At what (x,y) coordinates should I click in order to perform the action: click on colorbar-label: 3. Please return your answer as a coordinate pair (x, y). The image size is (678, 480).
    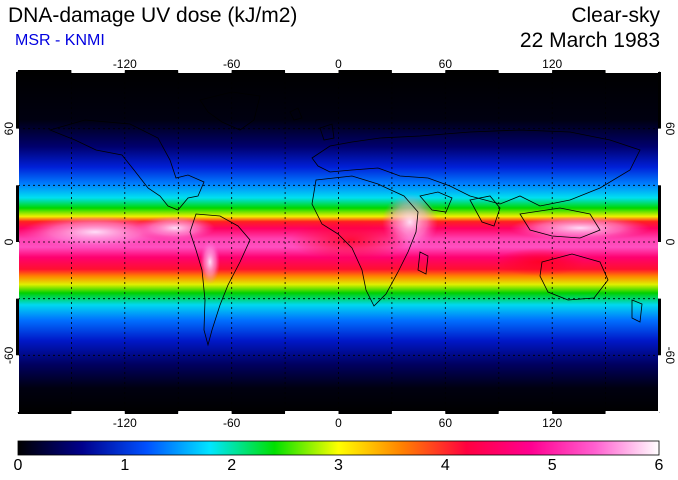
    Looking at the image, I should click on (338, 465).